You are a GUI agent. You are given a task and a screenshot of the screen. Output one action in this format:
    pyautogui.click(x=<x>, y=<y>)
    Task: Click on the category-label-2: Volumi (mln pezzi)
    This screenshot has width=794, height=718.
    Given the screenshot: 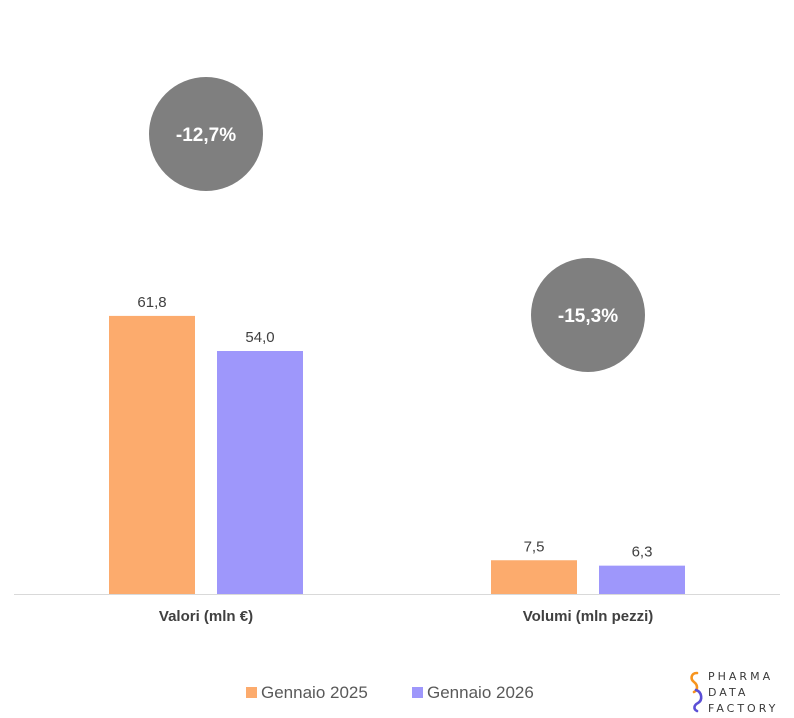 What is the action you would take?
    pyautogui.click(x=588, y=616)
    